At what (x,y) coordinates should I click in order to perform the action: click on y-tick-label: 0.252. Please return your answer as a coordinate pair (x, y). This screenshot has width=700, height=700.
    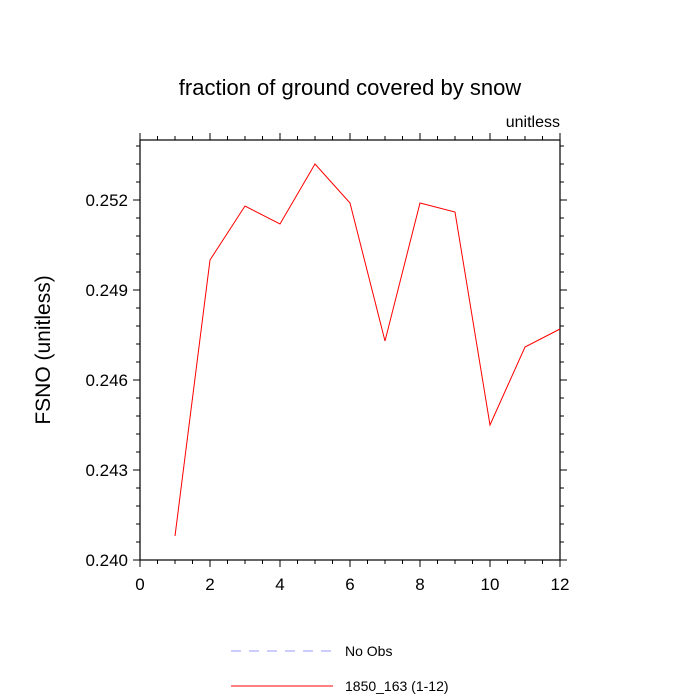
    Looking at the image, I should click on (106, 200).